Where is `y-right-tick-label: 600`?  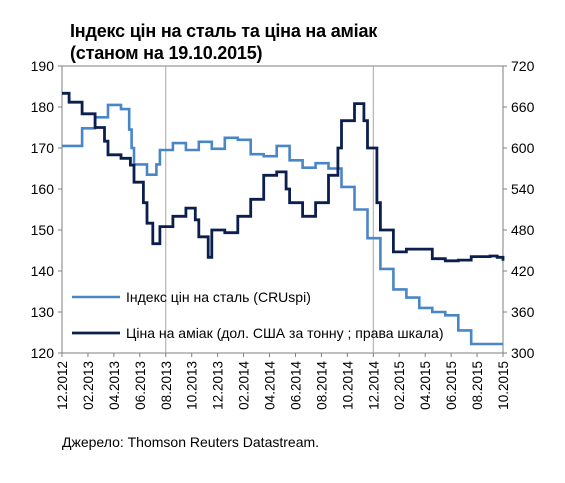
y-right-tick-label: 600 is located at coordinates (523, 148).